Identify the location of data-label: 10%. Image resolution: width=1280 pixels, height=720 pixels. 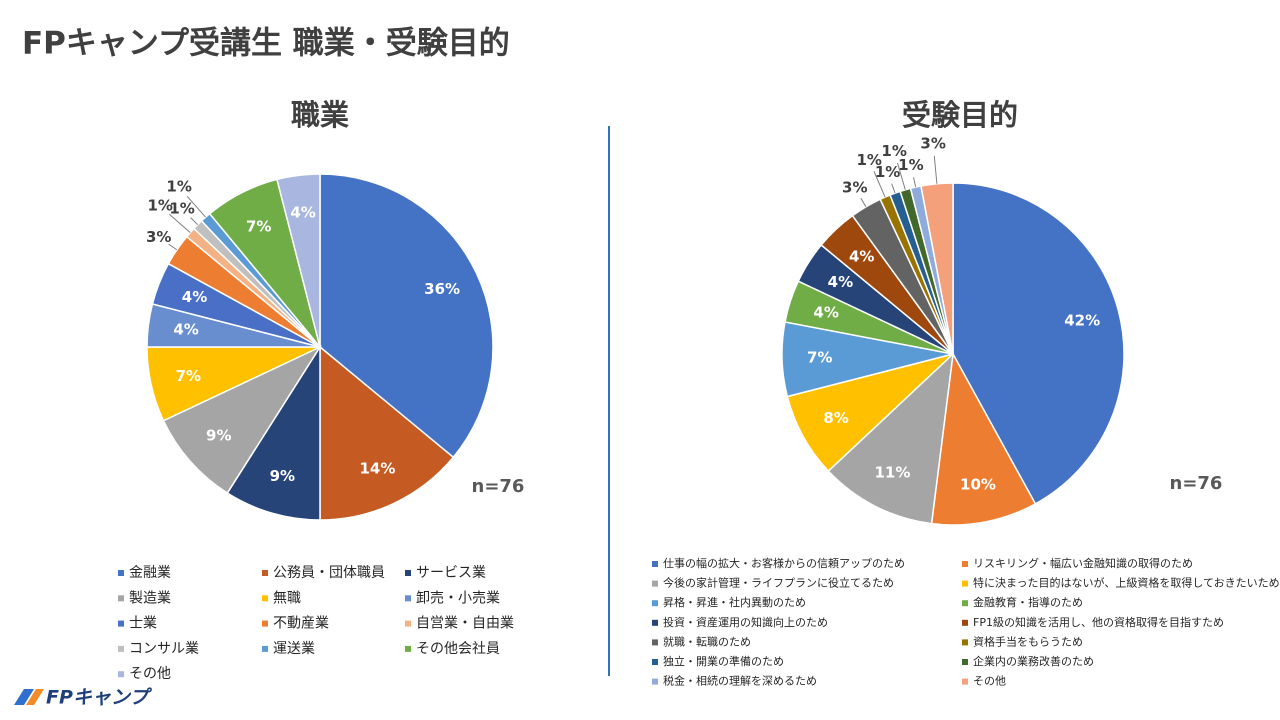
(978, 485).